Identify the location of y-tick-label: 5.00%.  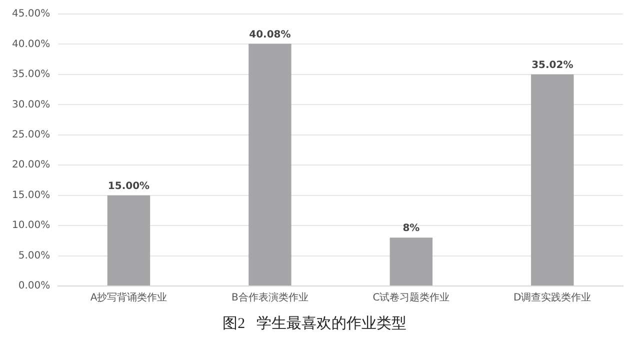
(34, 256).